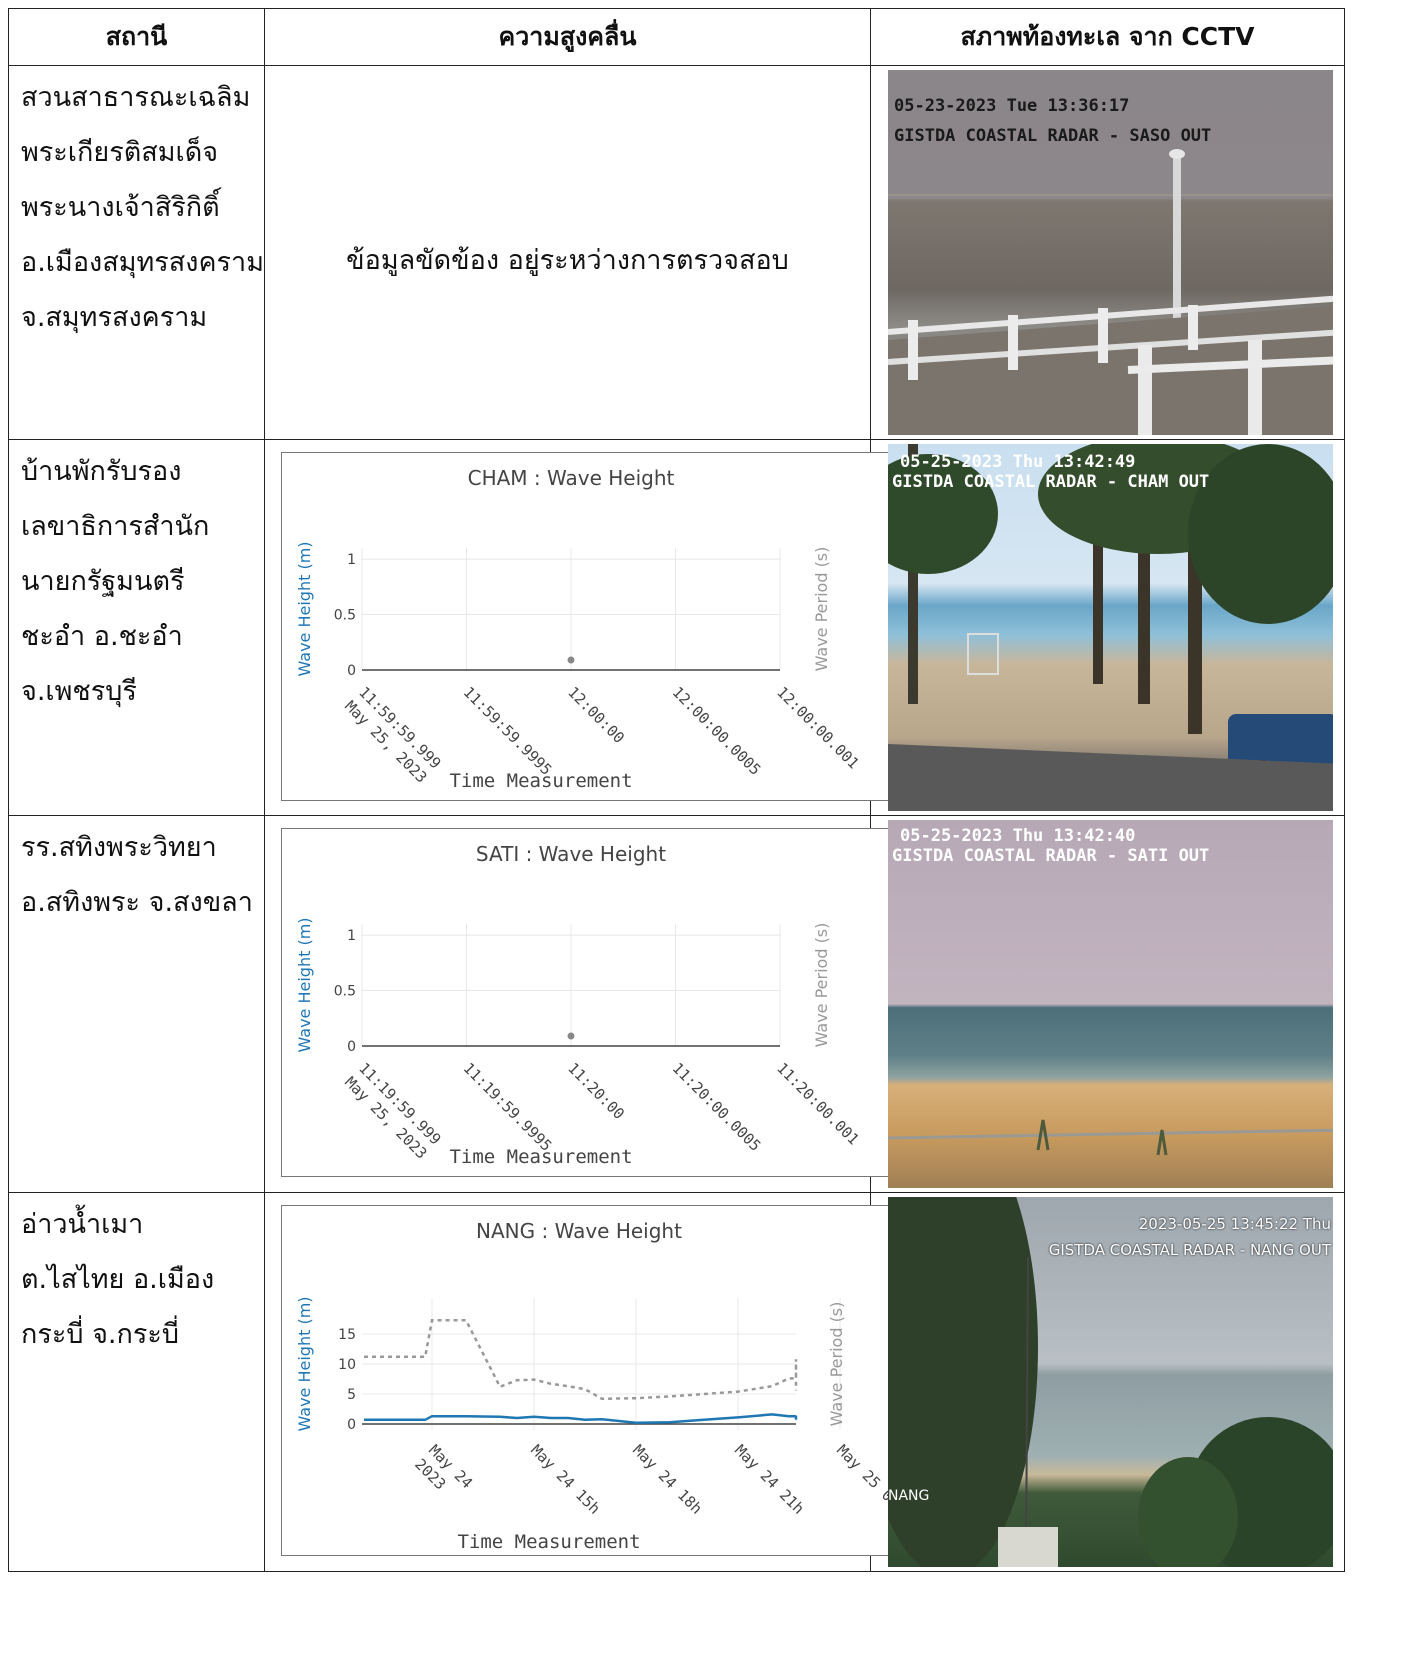  I want to click on cctv-timestamp: 05-23-2023 Tue 13:36:17, so click(1012, 106).